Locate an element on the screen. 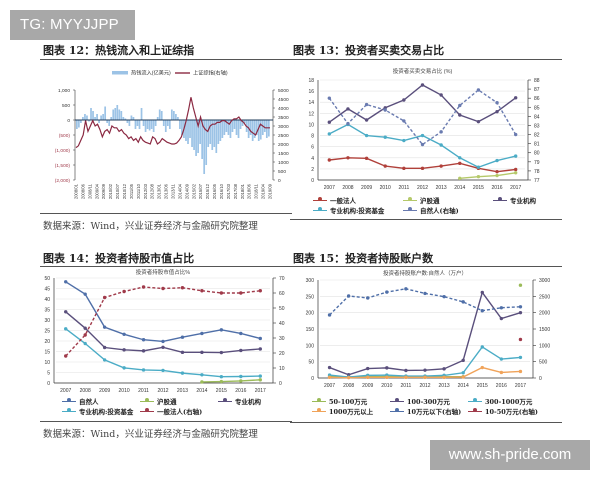 The image size is (600, 480). y-right-tick: 88 is located at coordinates (537, 81).